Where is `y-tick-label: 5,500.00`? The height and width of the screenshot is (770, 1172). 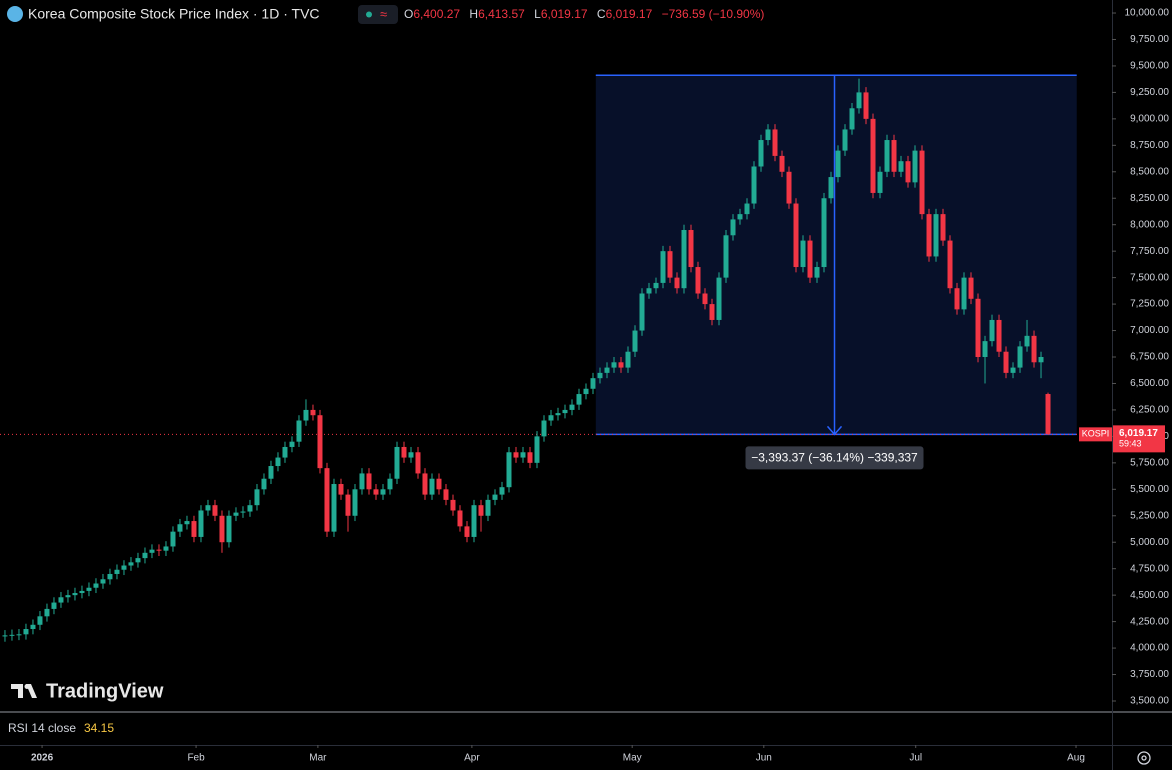 y-tick-label: 5,500.00 is located at coordinates (1149, 489).